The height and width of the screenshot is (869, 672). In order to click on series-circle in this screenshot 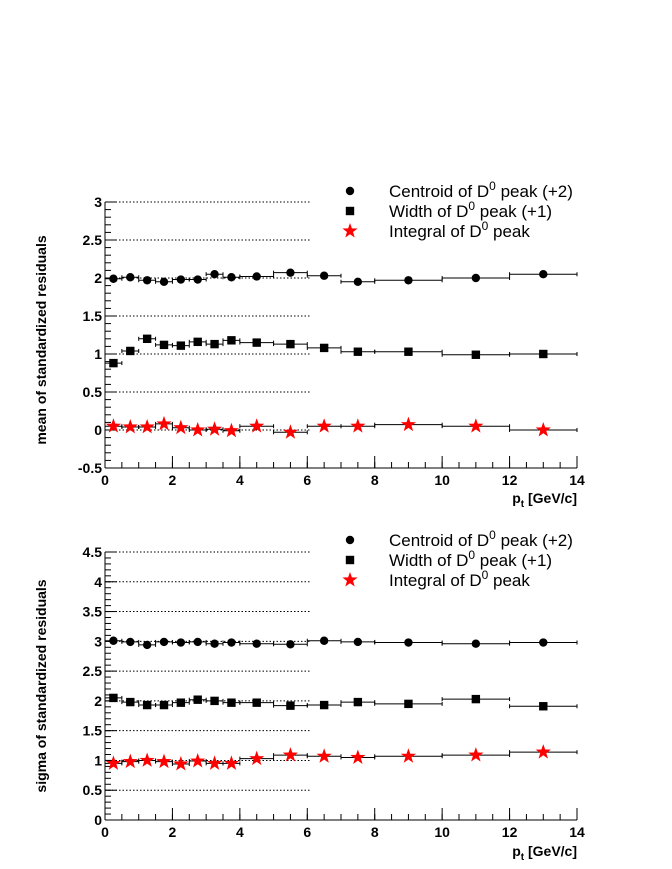, I will do `click(341, 277)`.